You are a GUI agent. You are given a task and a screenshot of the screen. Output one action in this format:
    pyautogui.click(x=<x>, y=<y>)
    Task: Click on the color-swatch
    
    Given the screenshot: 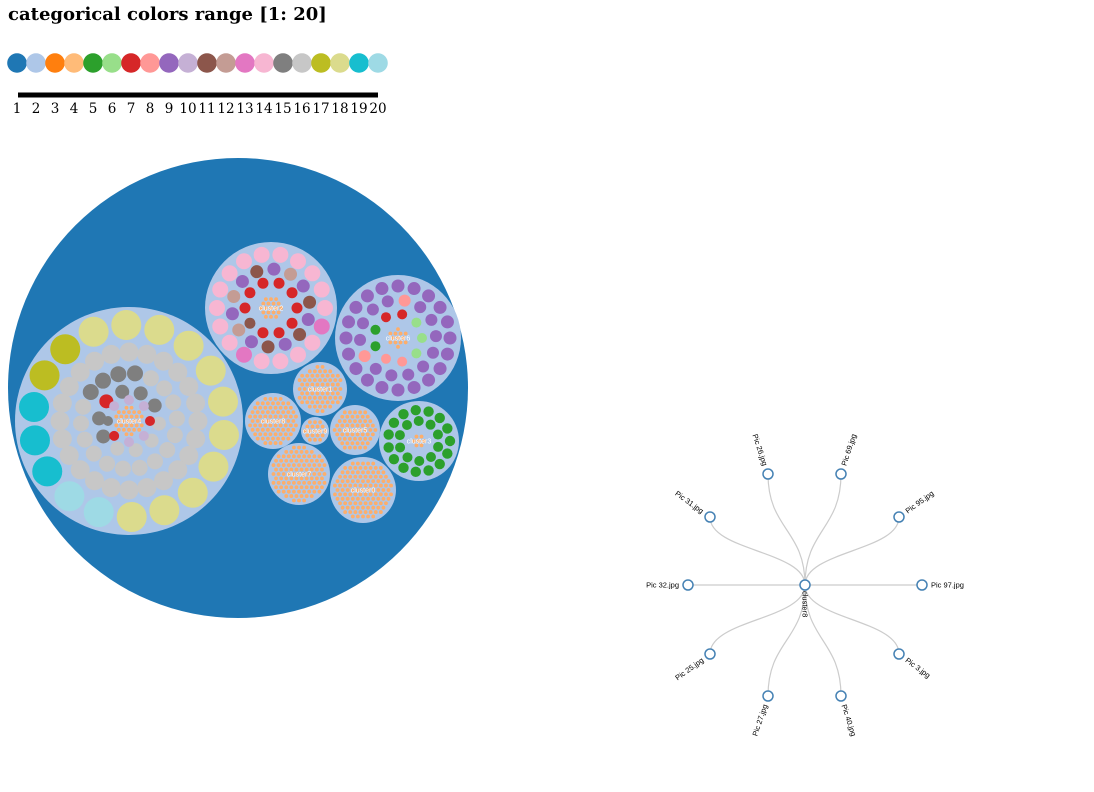 What is the action you would take?
    pyautogui.click(x=150, y=63)
    